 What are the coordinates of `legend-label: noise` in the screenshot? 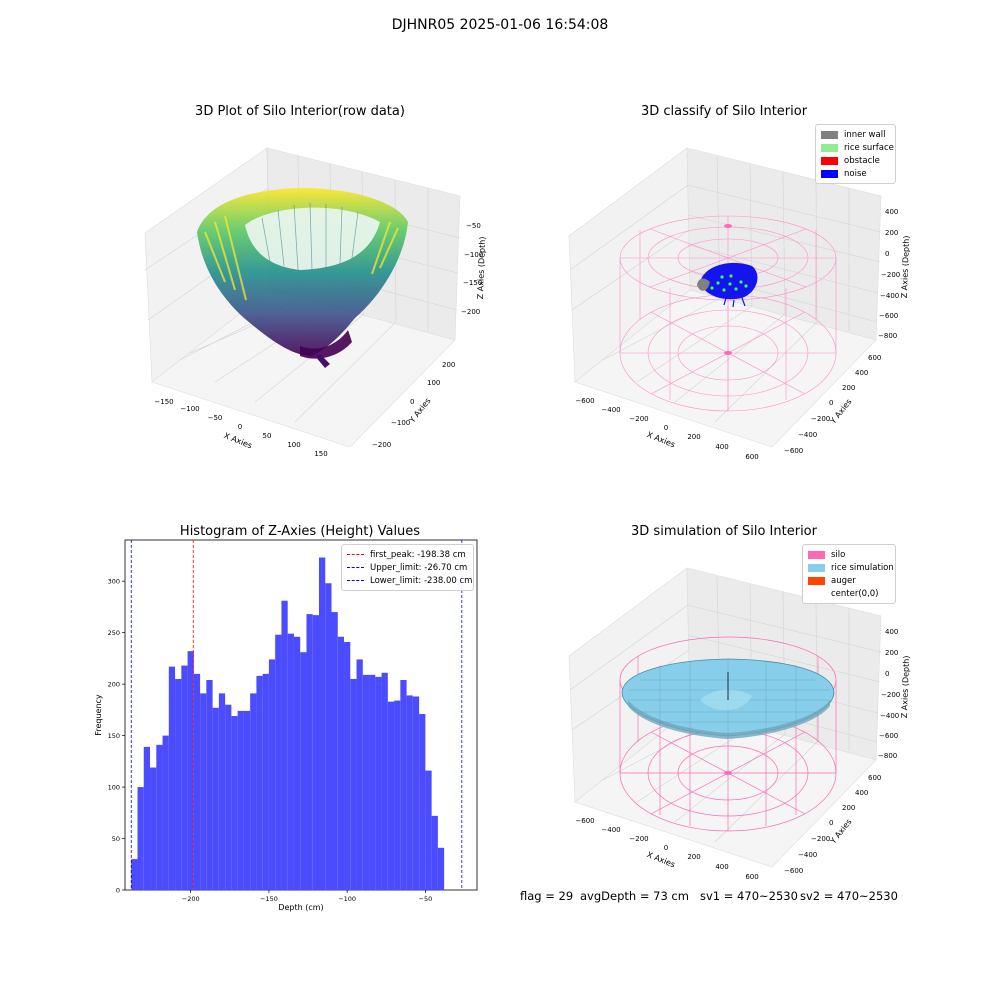 It's located at (855, 173).